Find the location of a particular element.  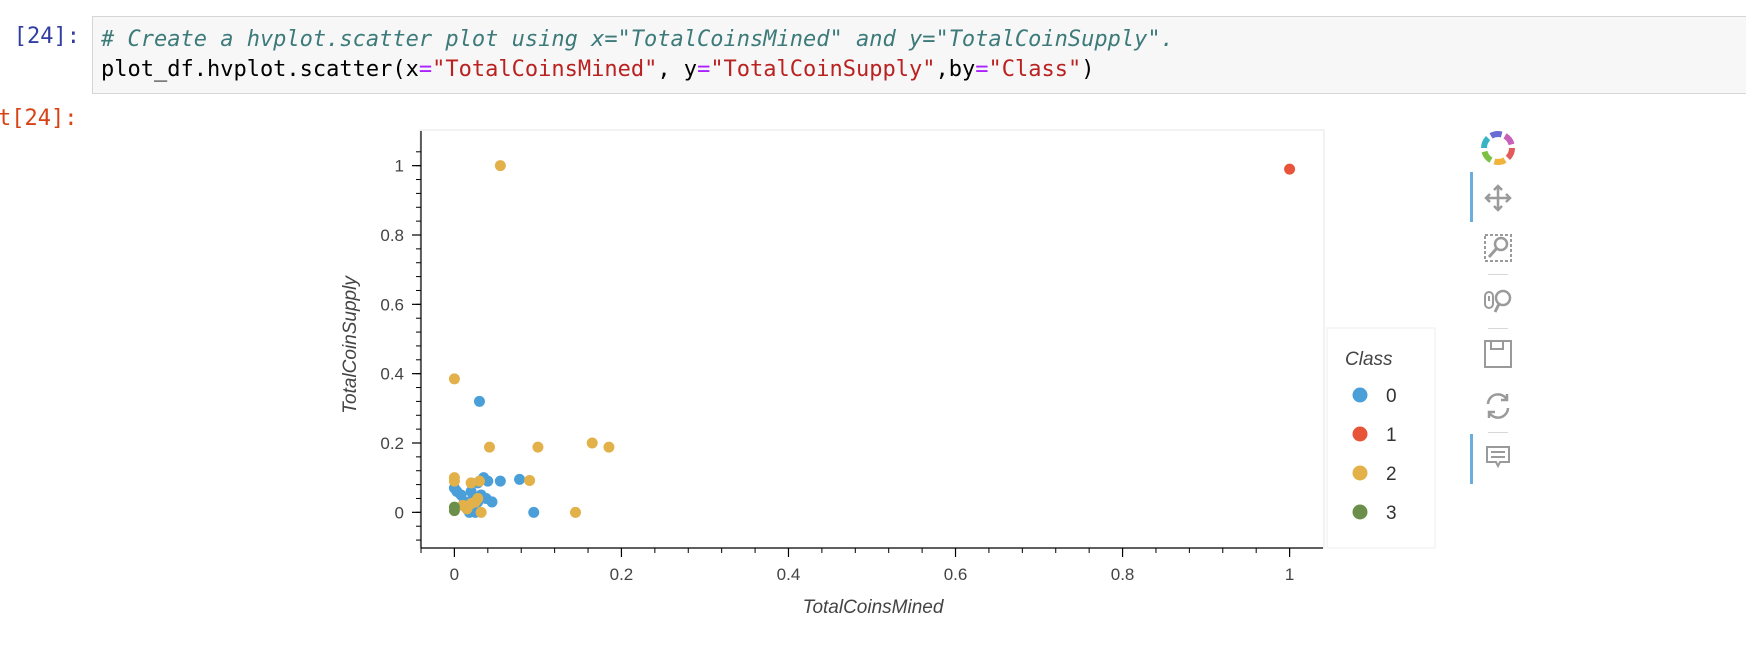

input-prompt: [24]: is located at coordinates (46, 36).